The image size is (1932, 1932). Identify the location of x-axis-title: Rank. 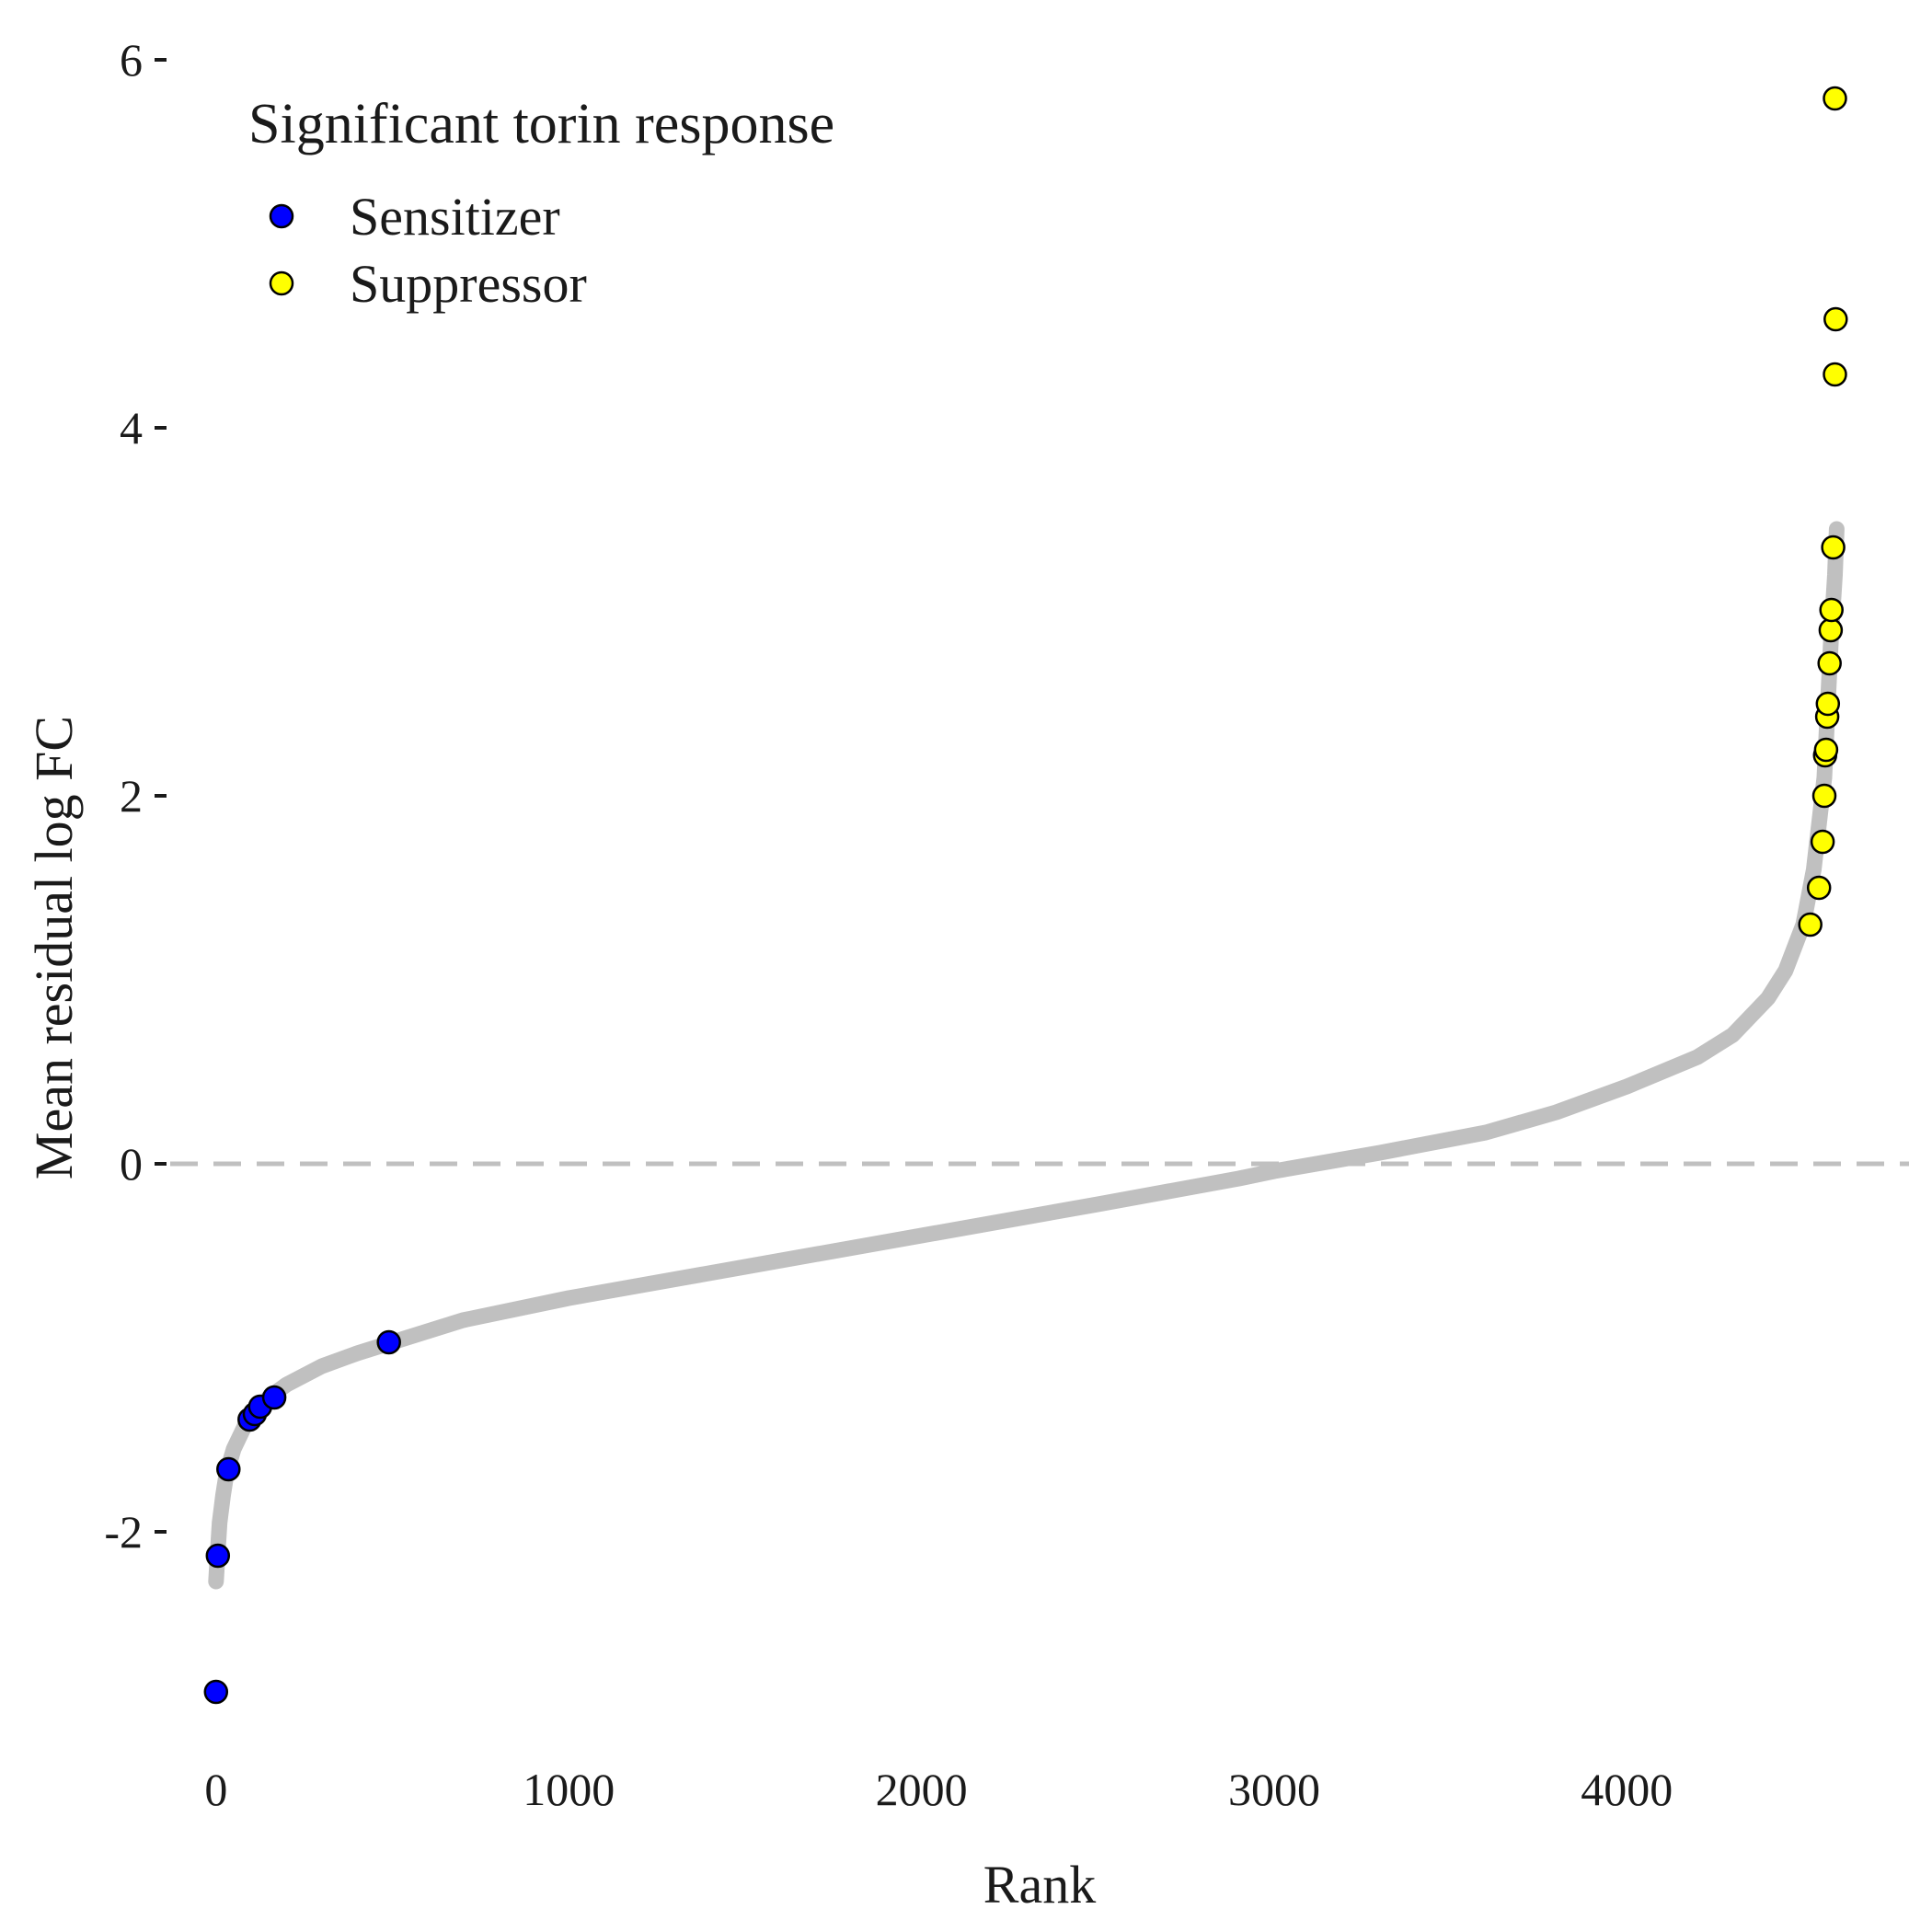
(1039, 1885).